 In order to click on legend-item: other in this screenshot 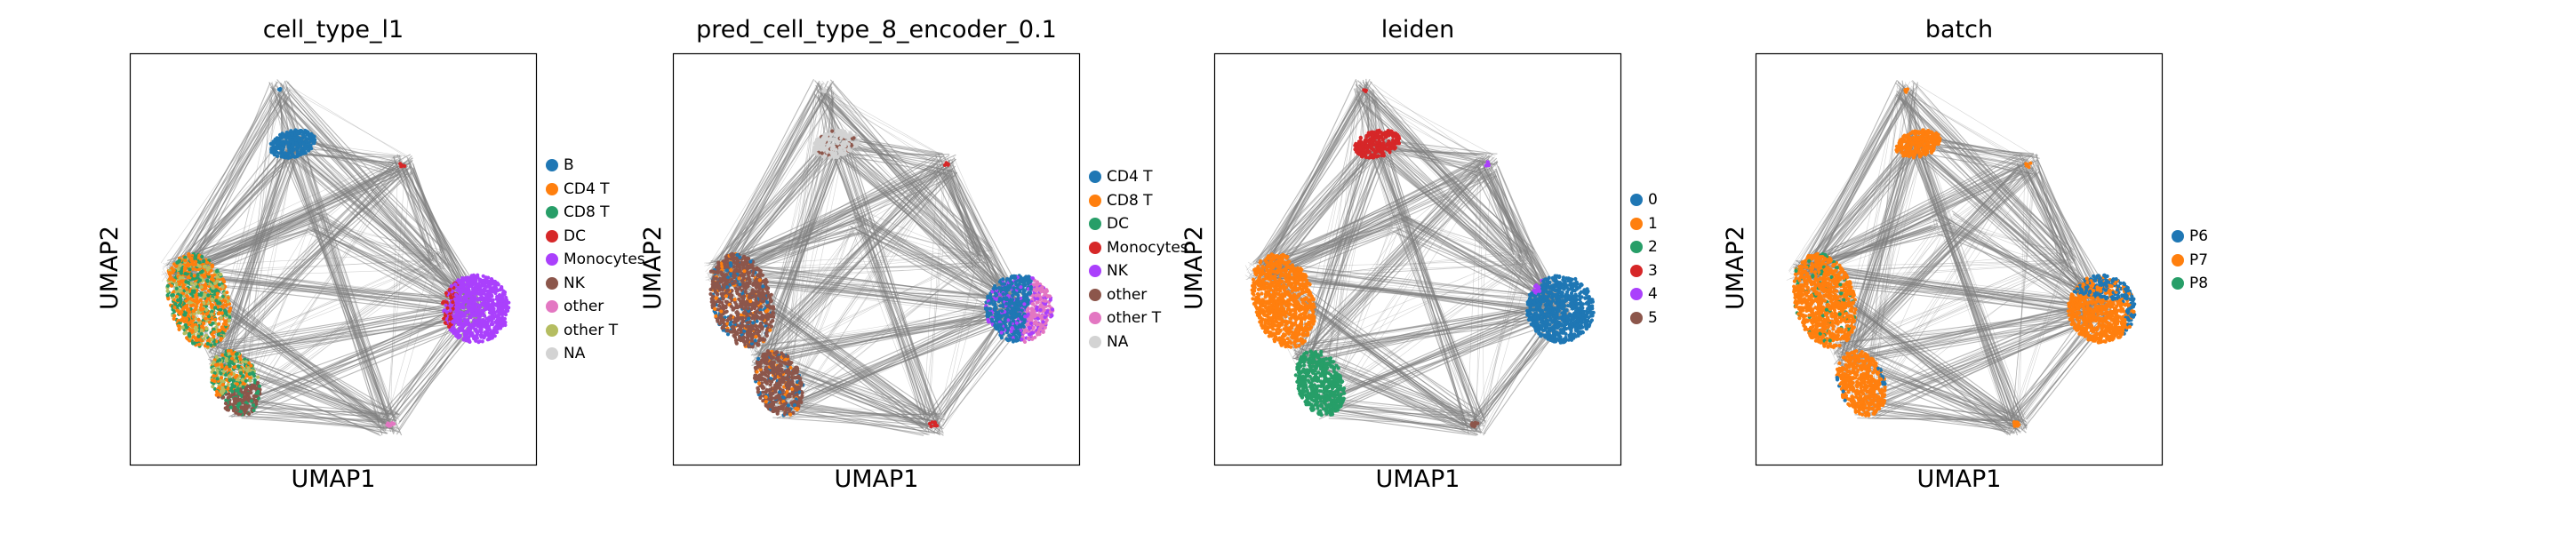, I will do `click(595, 307)`.